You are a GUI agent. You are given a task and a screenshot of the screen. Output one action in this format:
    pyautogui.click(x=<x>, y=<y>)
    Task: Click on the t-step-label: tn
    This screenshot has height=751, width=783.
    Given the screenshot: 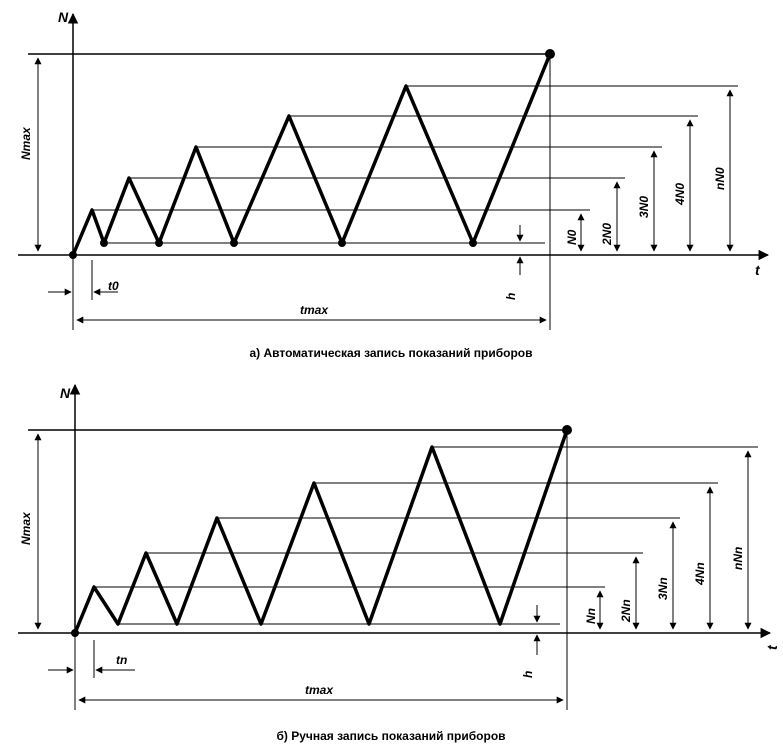 What is the action you would take?
    pyautogui.click(x=121, y=660)
    